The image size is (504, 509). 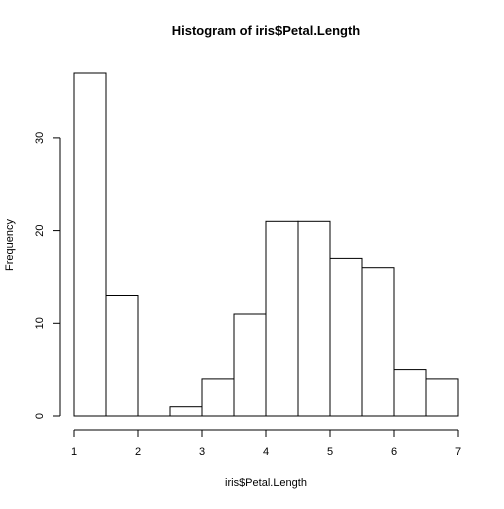 I want to click on x-tick-label: 7, so click(x=458, y=452).